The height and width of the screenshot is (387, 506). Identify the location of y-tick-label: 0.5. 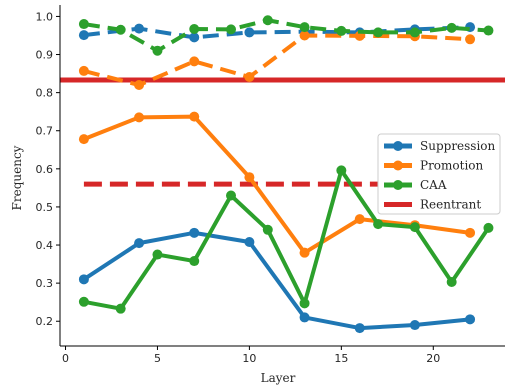
(45, 207).